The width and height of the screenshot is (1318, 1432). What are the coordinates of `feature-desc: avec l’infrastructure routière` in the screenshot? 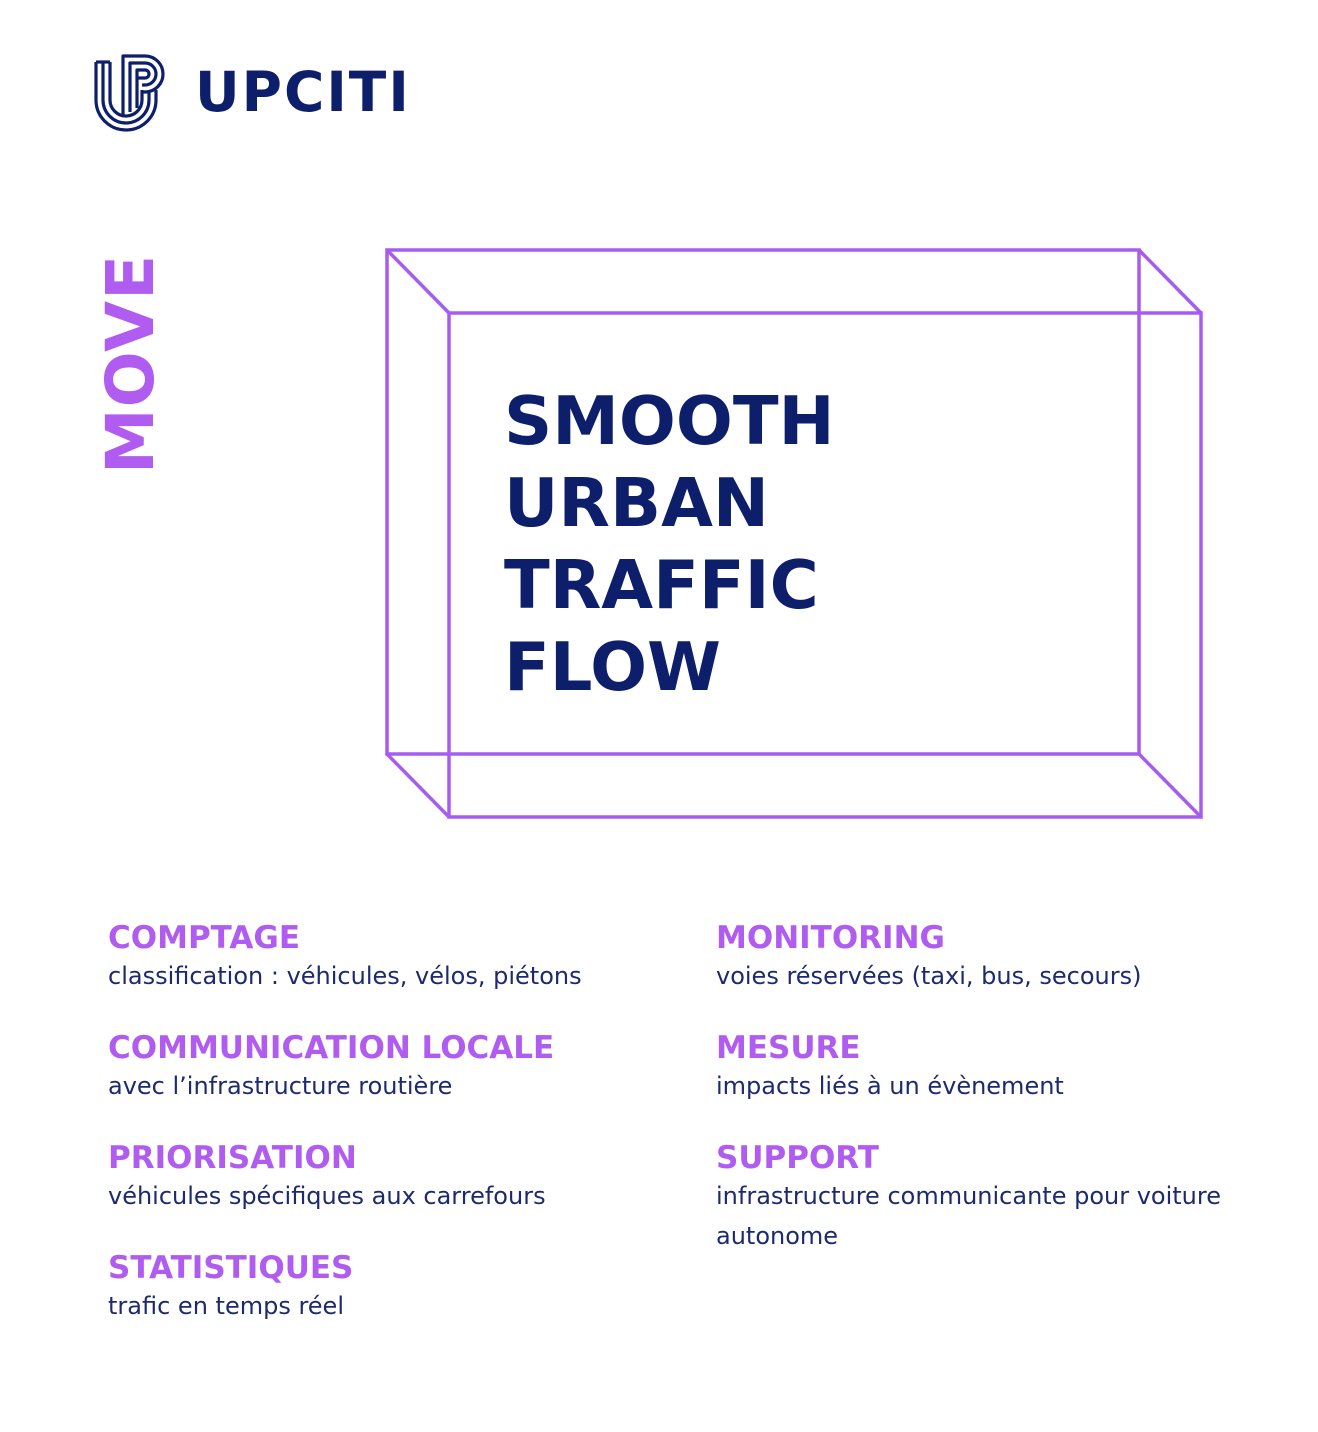 It's located at (280, 1086).